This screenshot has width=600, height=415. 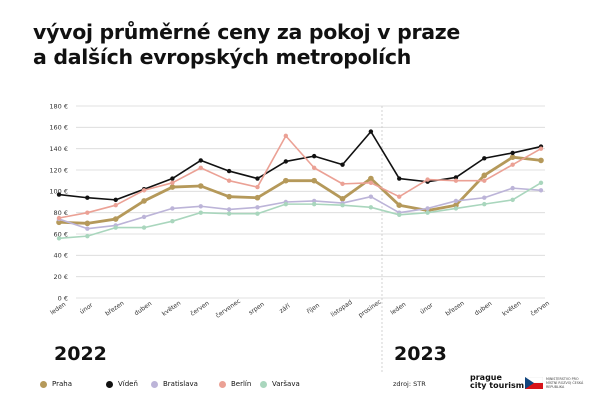 What do you see at coordinates (58, 128) in the screenshot?
I see `y-tick-label: 160 €` at bounding box center [58, 128].